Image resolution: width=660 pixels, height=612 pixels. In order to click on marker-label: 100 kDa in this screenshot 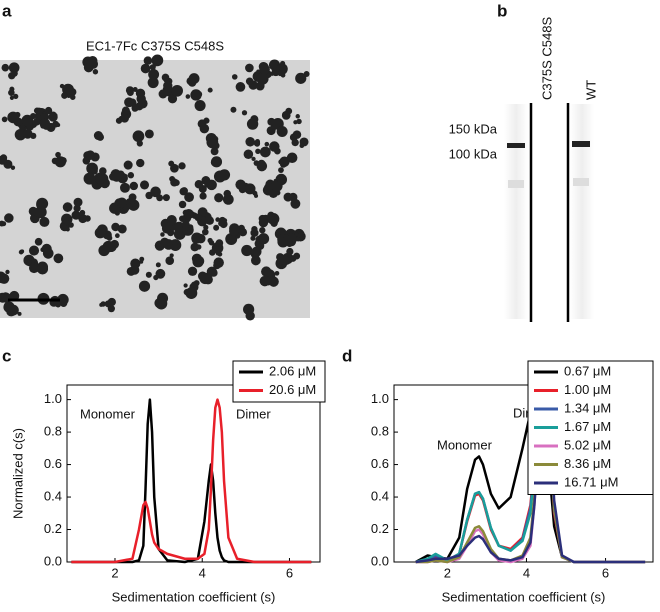, I will do `click(473, 153)`.